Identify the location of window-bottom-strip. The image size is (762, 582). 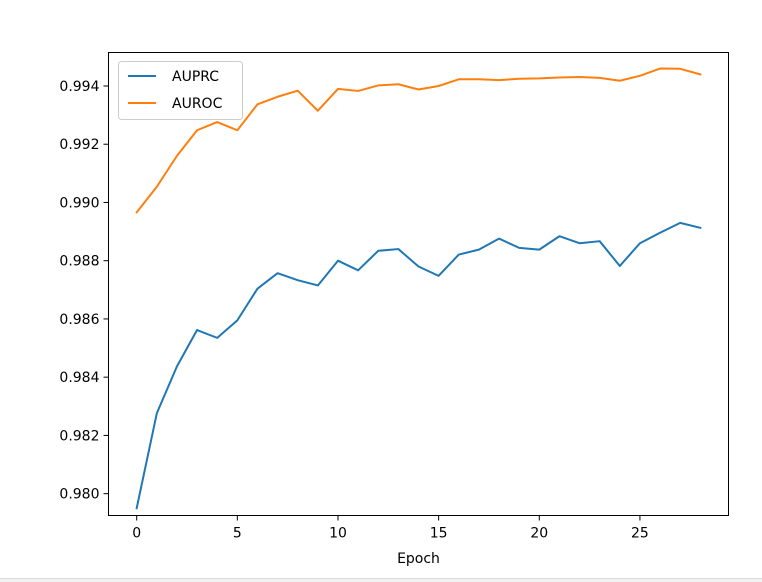
(381, 580).